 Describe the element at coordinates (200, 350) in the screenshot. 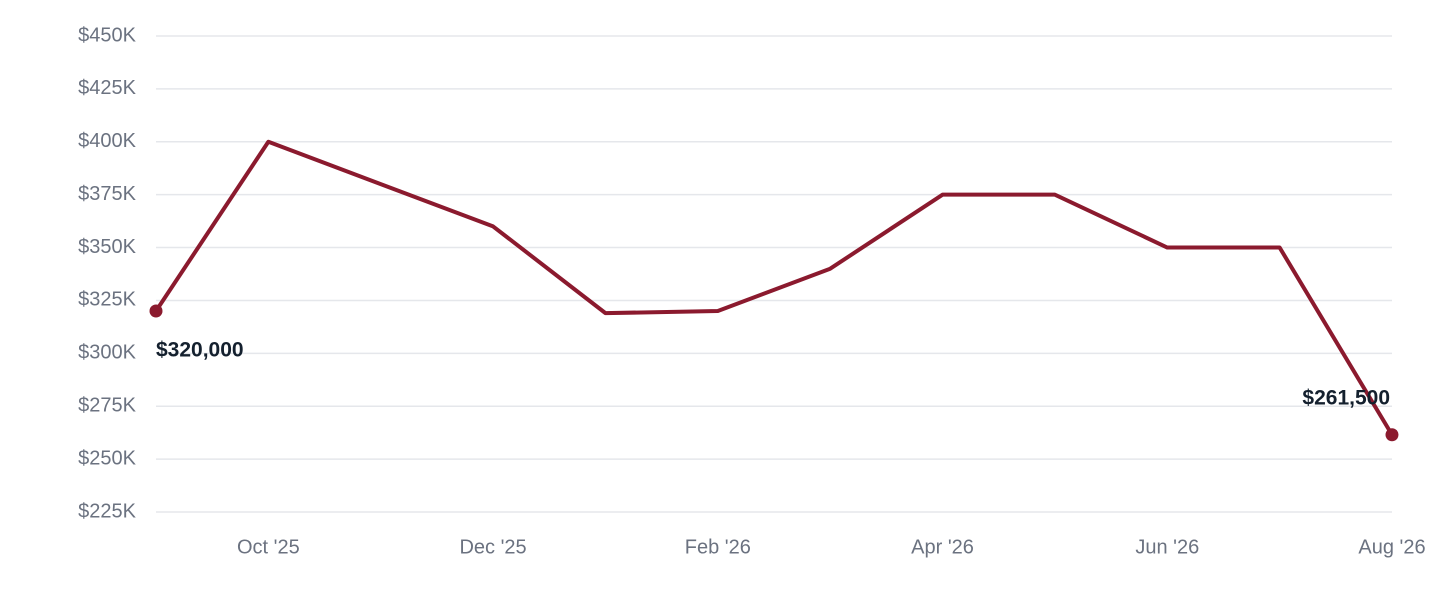

I see `value-label: $320,000` at that location.